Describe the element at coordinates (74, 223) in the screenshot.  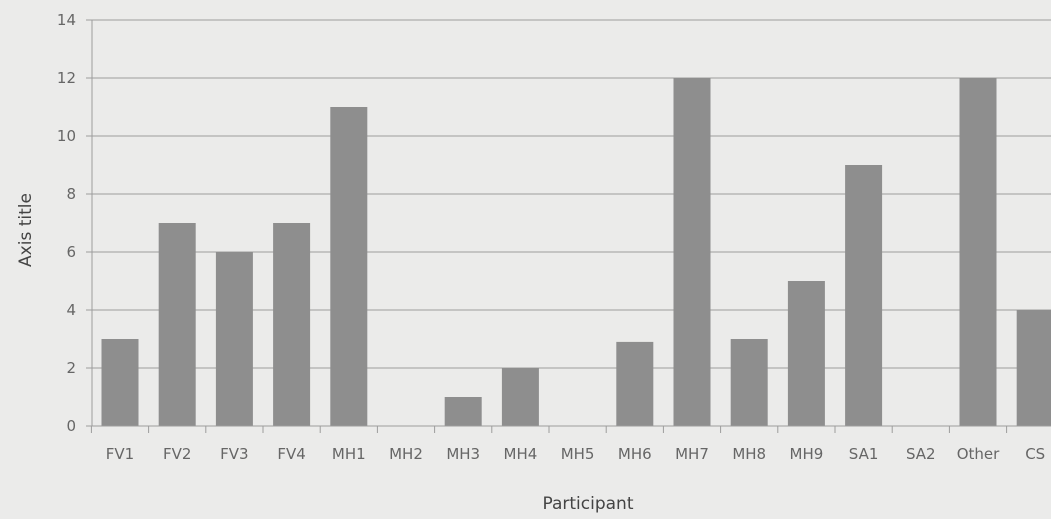
I see `y-axis-ticks: 0 2 4 6 8 10 12 14` at that location.